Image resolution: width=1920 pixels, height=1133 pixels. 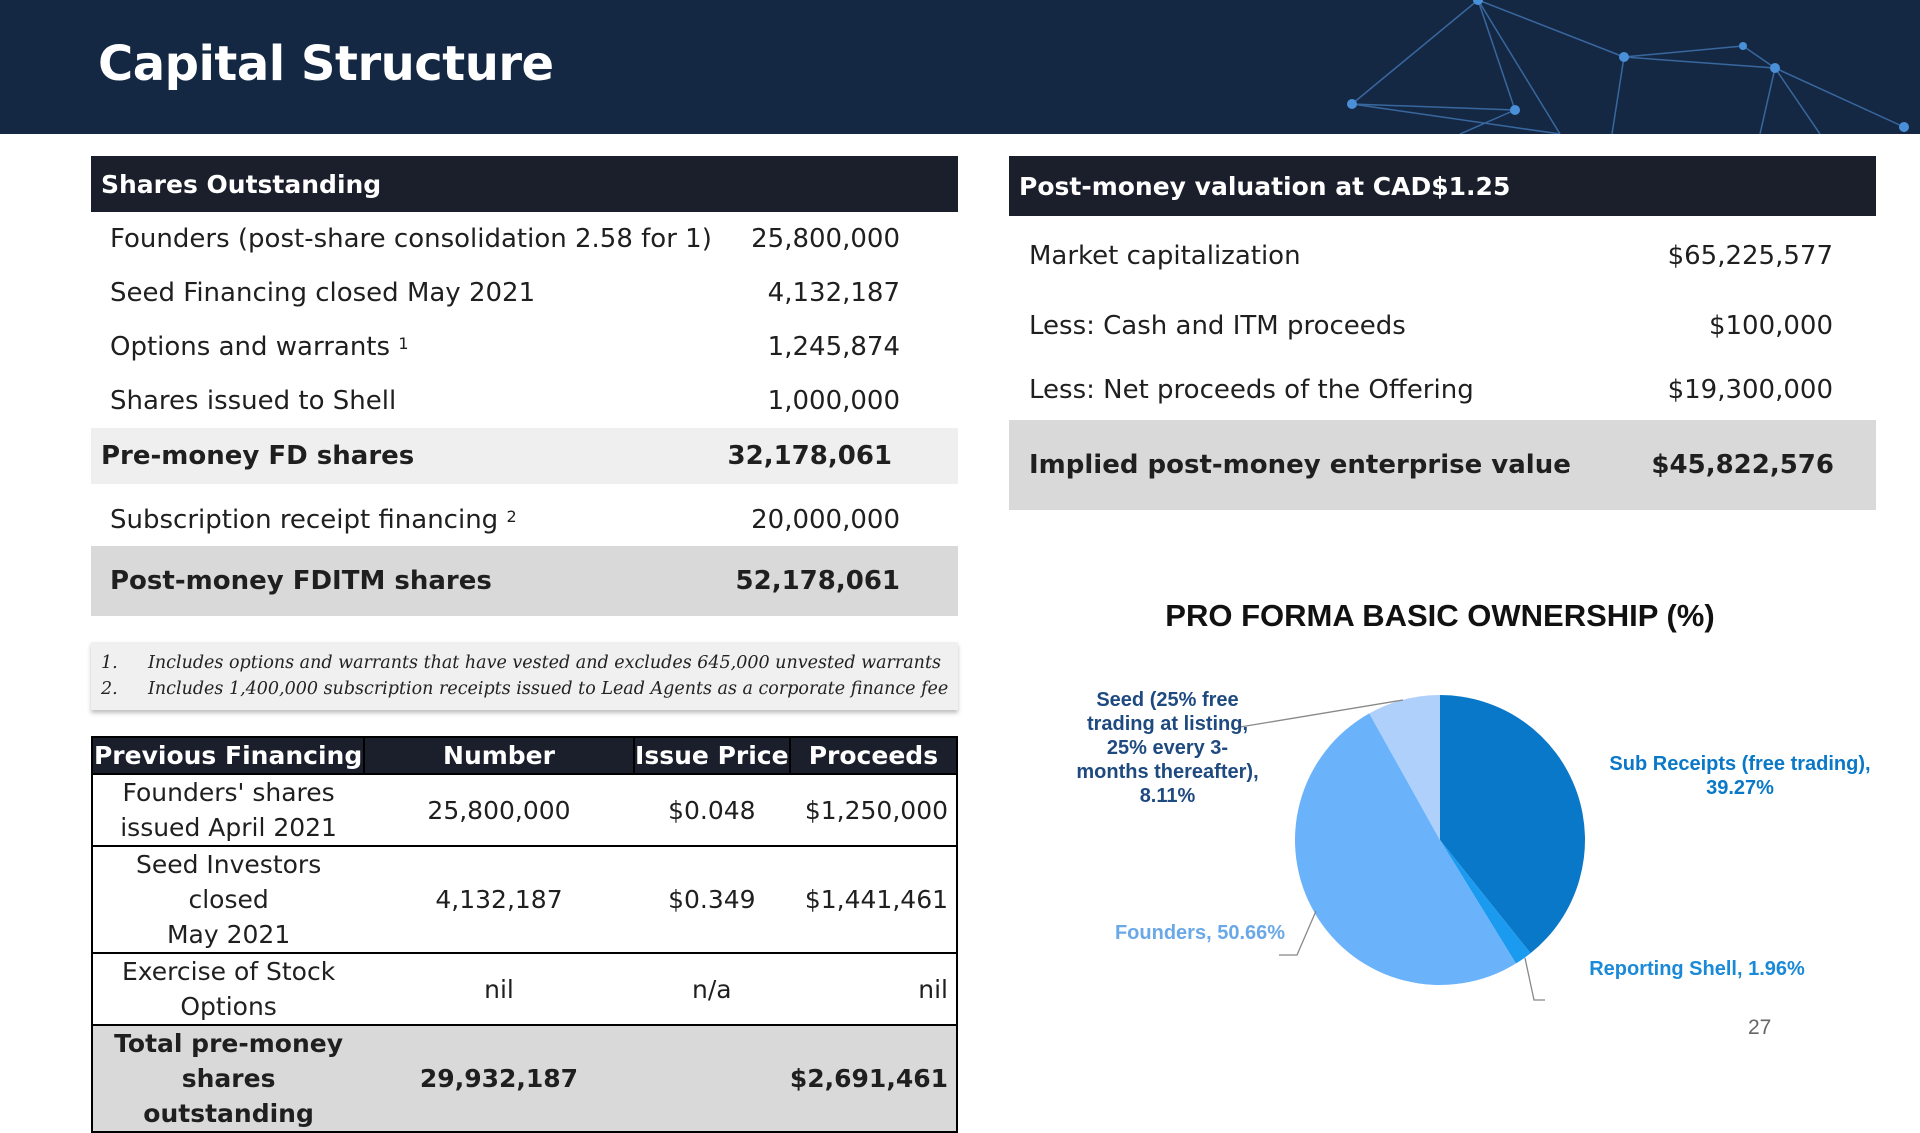 I want to click on shares-row-label: Options and warrants, so click(x=254, y=347).